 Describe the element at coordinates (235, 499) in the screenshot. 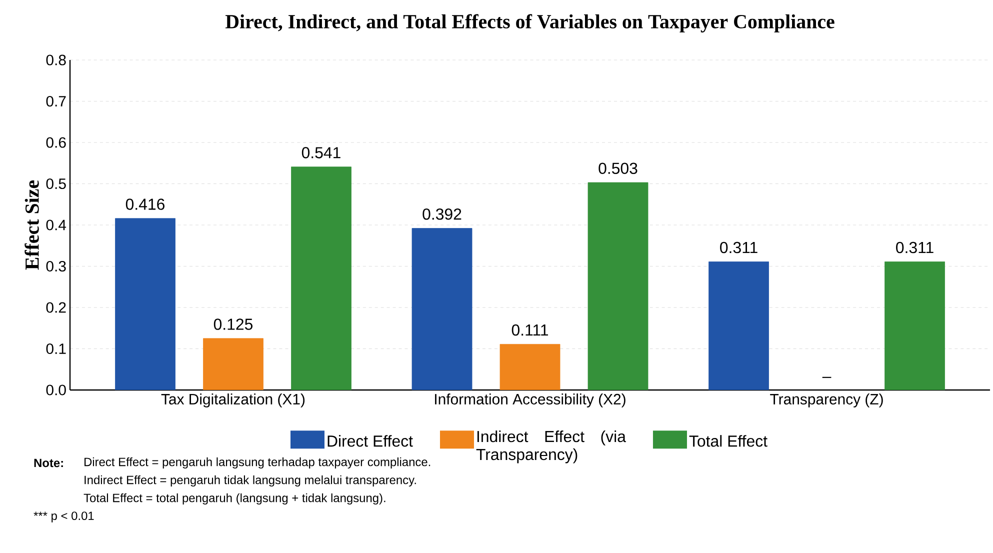

I see `text: Total Effect = total pengaruh (langsung + tidak langsung).` at that location.